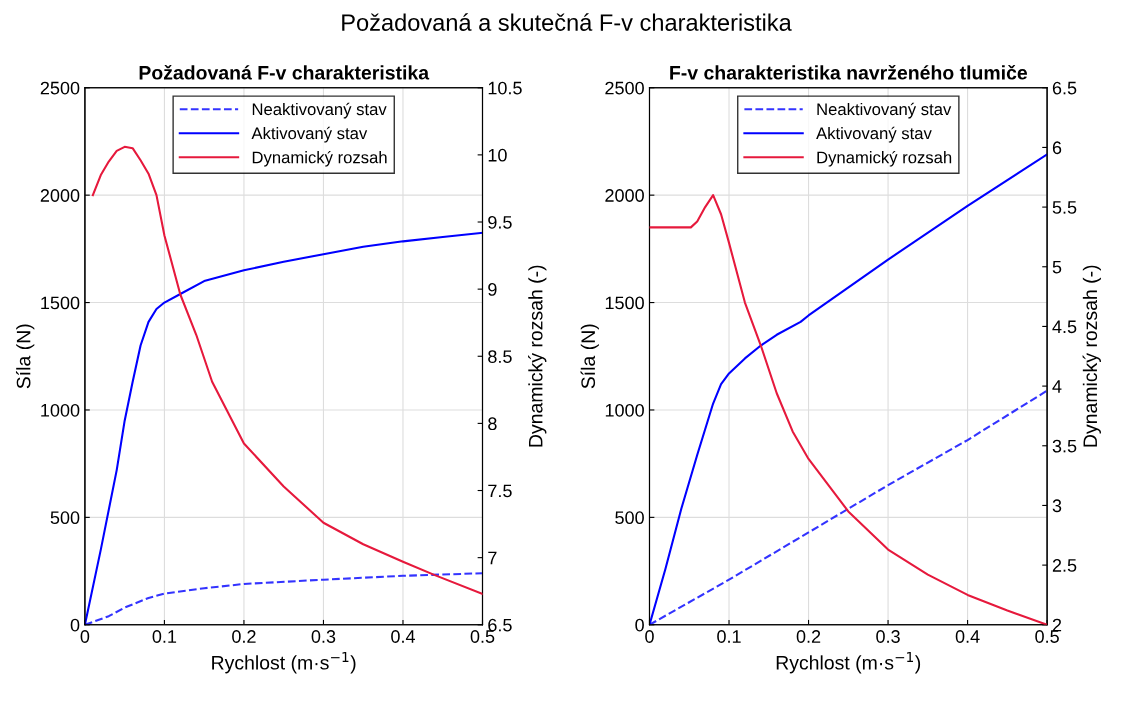  Describe the element at coordinates (500, 222) in the screenshot. I see `y2-tick-label: 9.5` at that location.